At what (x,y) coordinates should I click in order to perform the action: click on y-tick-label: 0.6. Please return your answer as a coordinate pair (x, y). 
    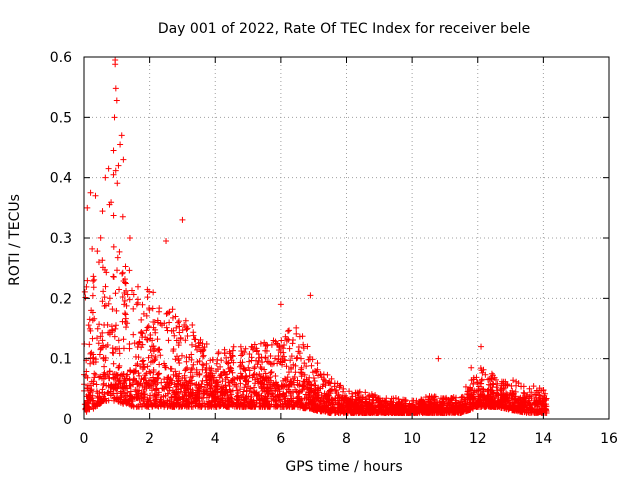
    Looking at the image, I should click on (61, 58).